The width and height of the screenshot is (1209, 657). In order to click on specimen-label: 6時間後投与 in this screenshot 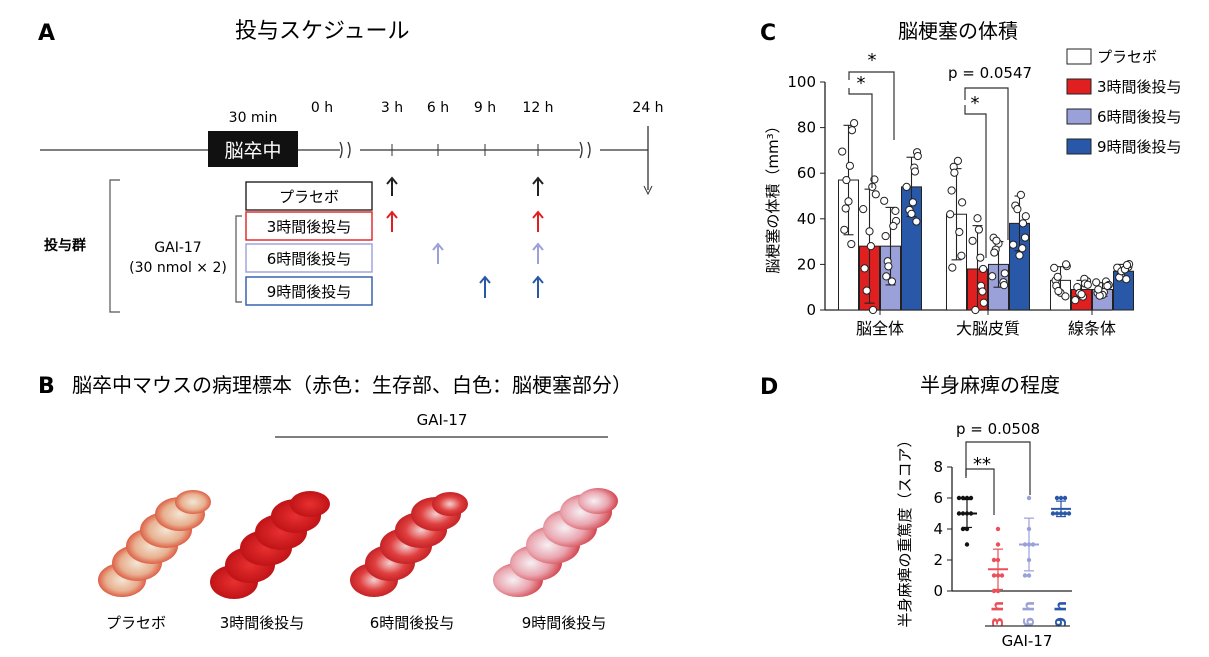, I will do `click(412, 623)`.